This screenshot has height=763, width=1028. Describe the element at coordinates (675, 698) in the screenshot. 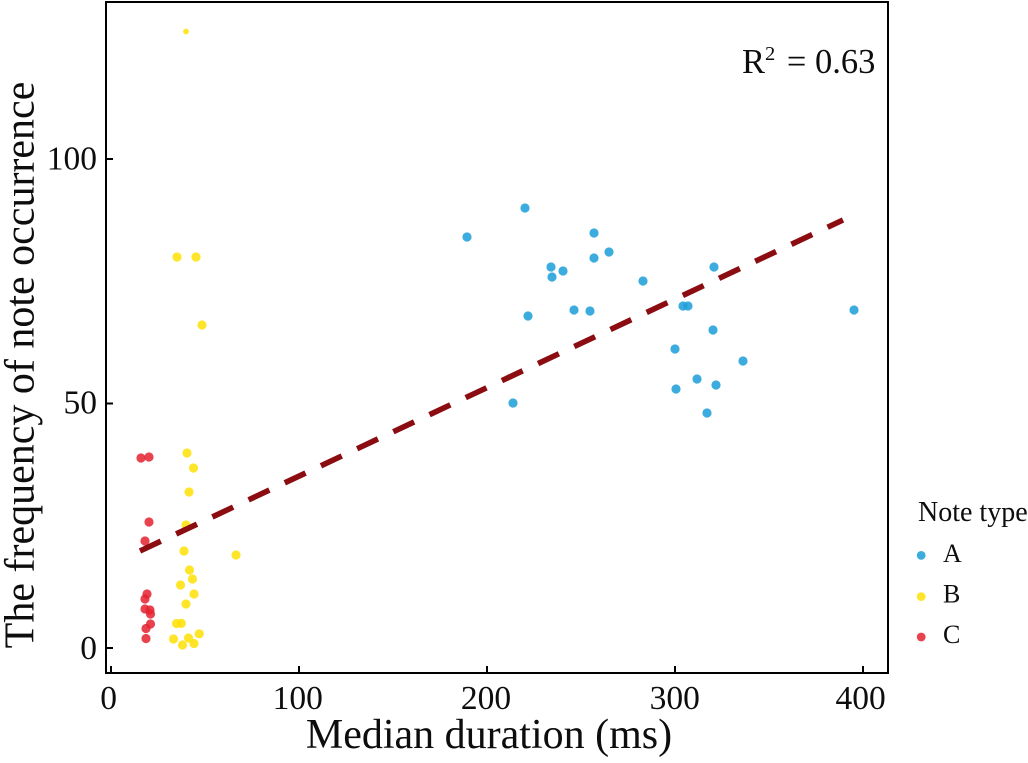

I see `svg-text: 300` at that location.